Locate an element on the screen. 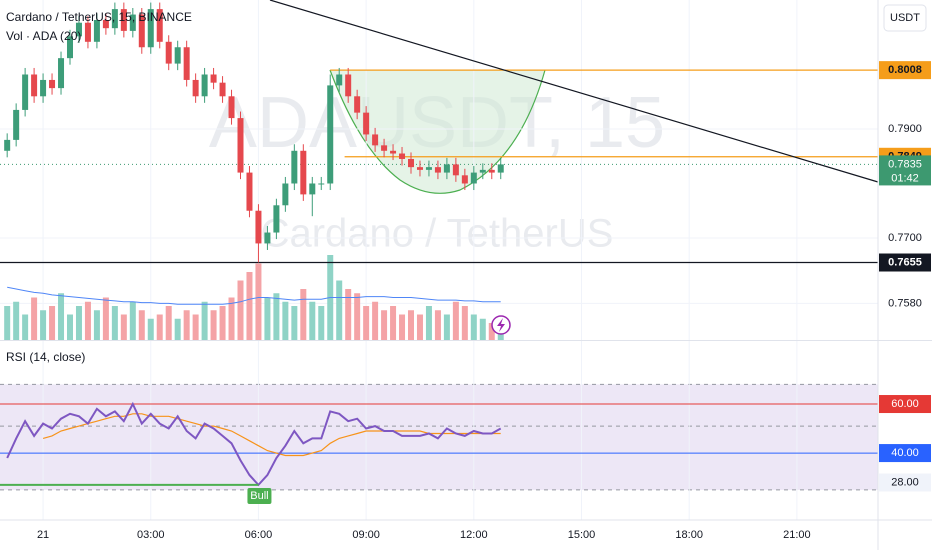  rsi-level-tag is located at coordinates (905, 404).